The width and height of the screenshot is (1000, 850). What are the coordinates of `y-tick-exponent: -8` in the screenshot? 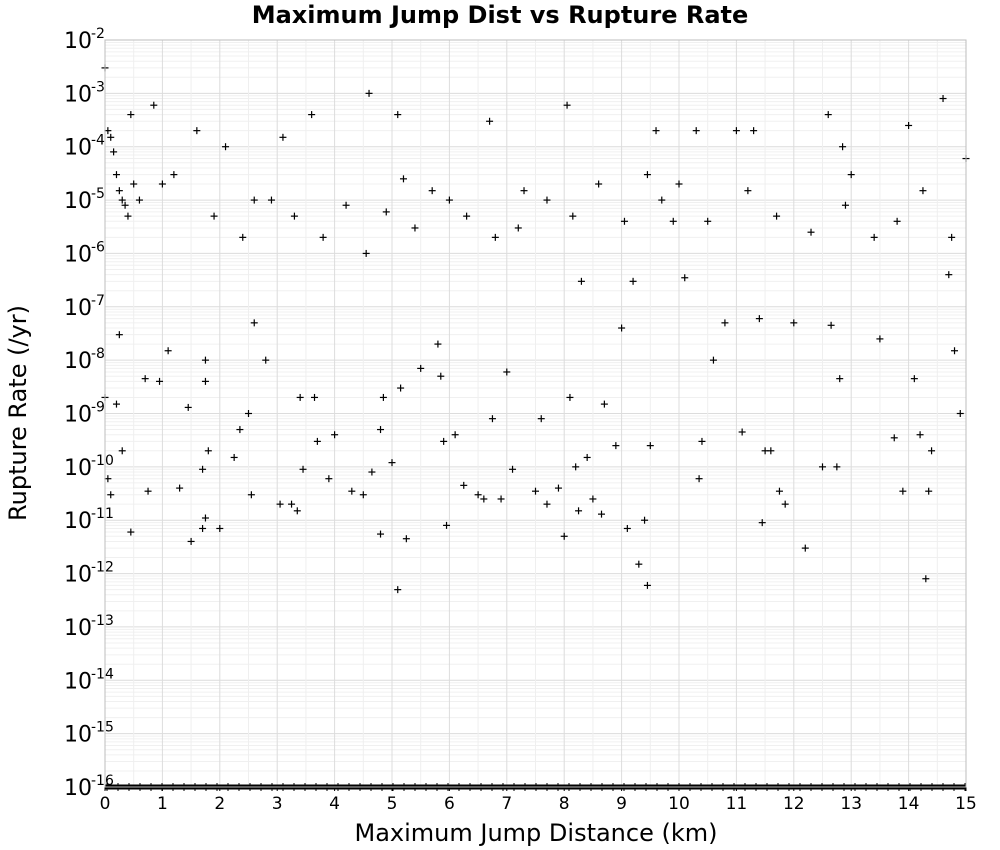 It's located at (98, 354).